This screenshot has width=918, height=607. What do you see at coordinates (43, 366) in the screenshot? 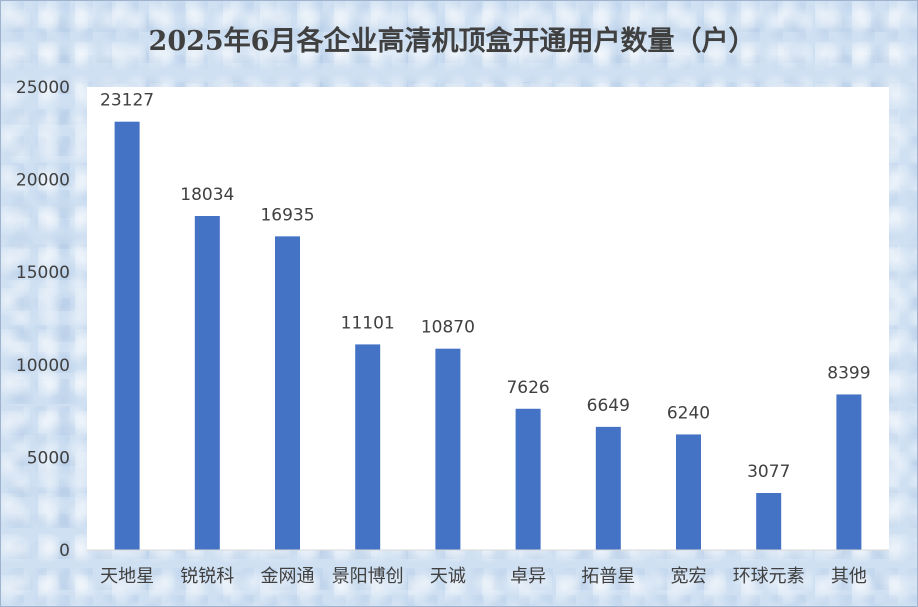
I see `y-tick-label: 10000` at bounding box center [43, 366].